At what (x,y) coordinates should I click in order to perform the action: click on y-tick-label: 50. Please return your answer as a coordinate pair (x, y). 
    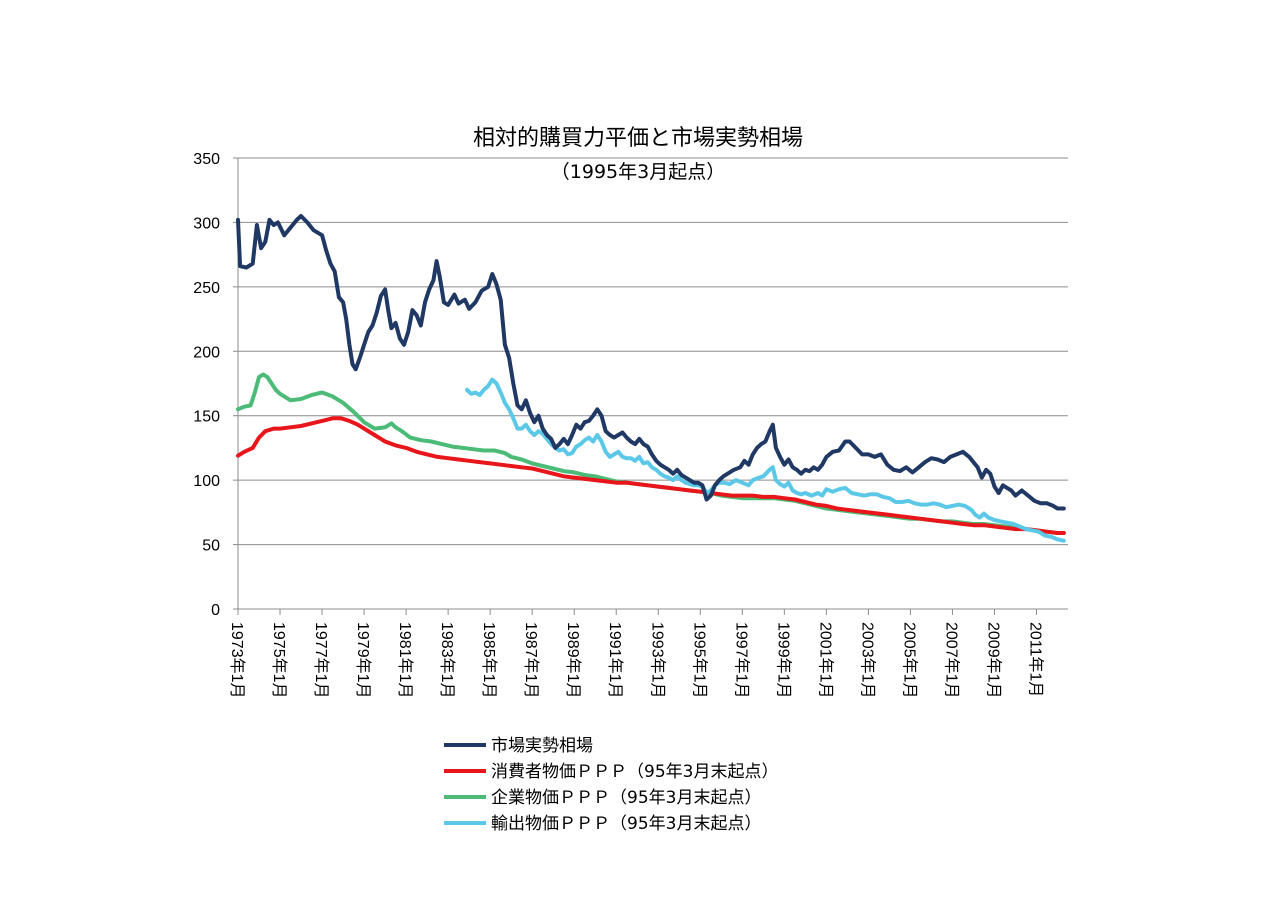
    Looking at the image, I should click on (211, 546).